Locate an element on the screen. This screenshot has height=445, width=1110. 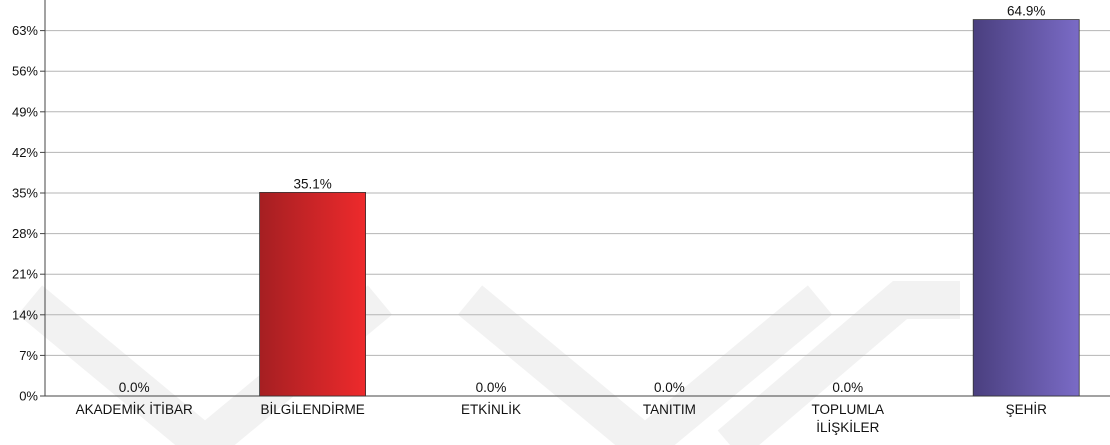
watermark-stroke is located at coordinates (838, 363).